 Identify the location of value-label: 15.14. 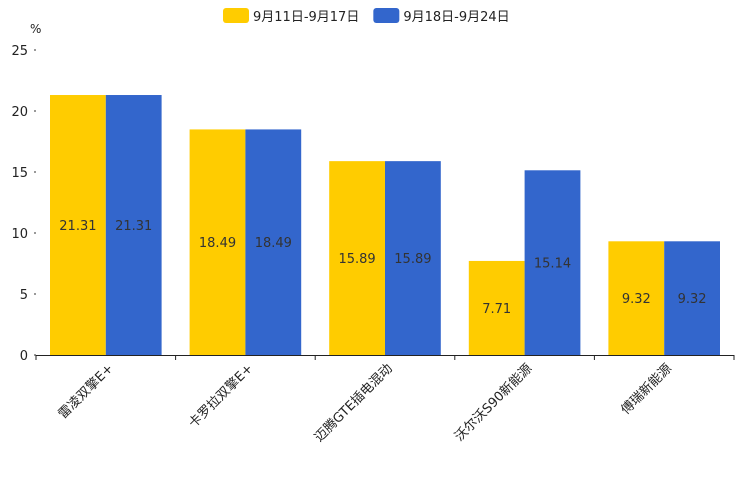
(552, 264).